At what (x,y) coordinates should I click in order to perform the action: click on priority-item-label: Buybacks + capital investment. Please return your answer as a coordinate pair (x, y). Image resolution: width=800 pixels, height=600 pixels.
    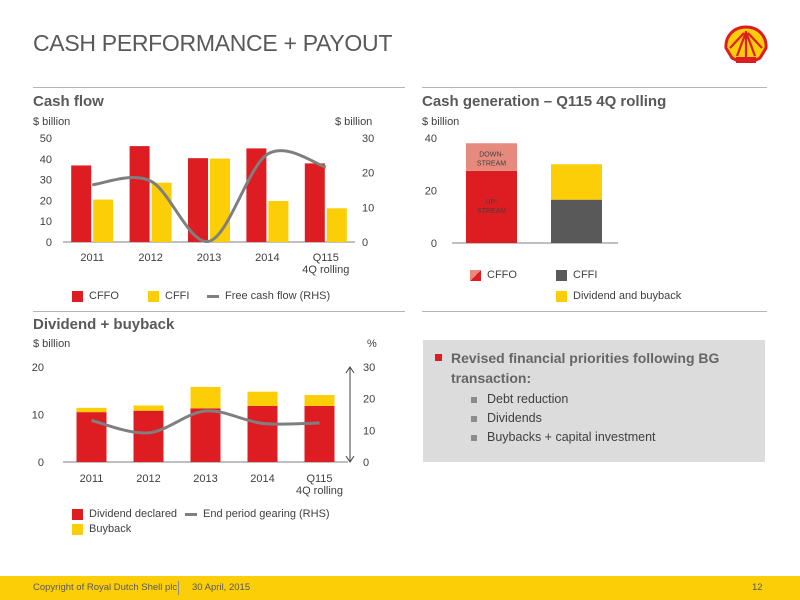
    Looking at the image, I should click on (571, 437).